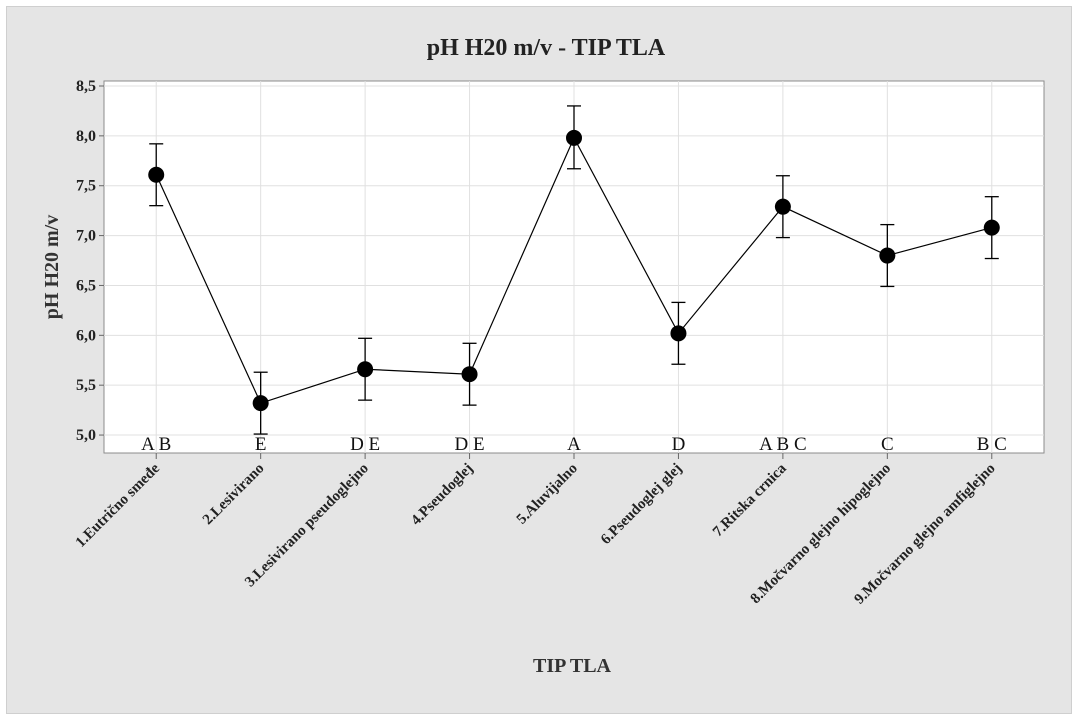 The height and width of the screenshot is (720, 1078). Describe the element at coordinates (887, 444) in the screenshot. I see `group-letter: C` at that location.